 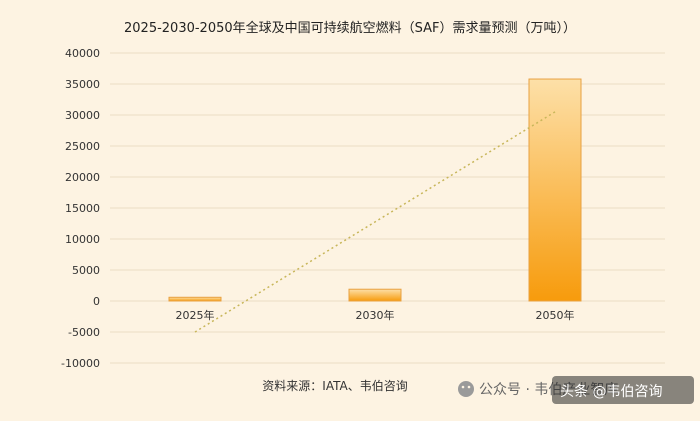 I want to click on wechat-icon, so click(x=466, y=389).